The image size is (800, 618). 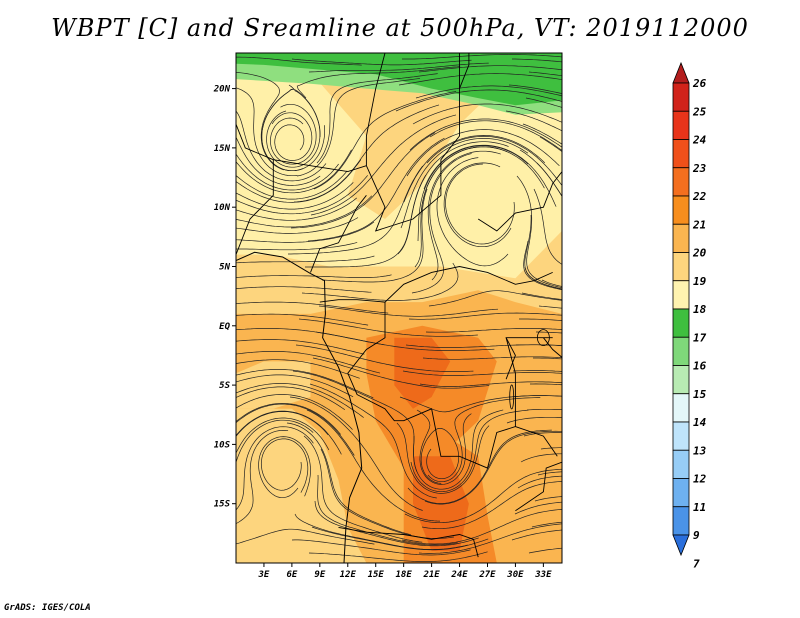 What do you see at coordinates (399, 177) in the screenshot?
I see `field-region-pale-yellow-north` at bounding box center [399, 177].